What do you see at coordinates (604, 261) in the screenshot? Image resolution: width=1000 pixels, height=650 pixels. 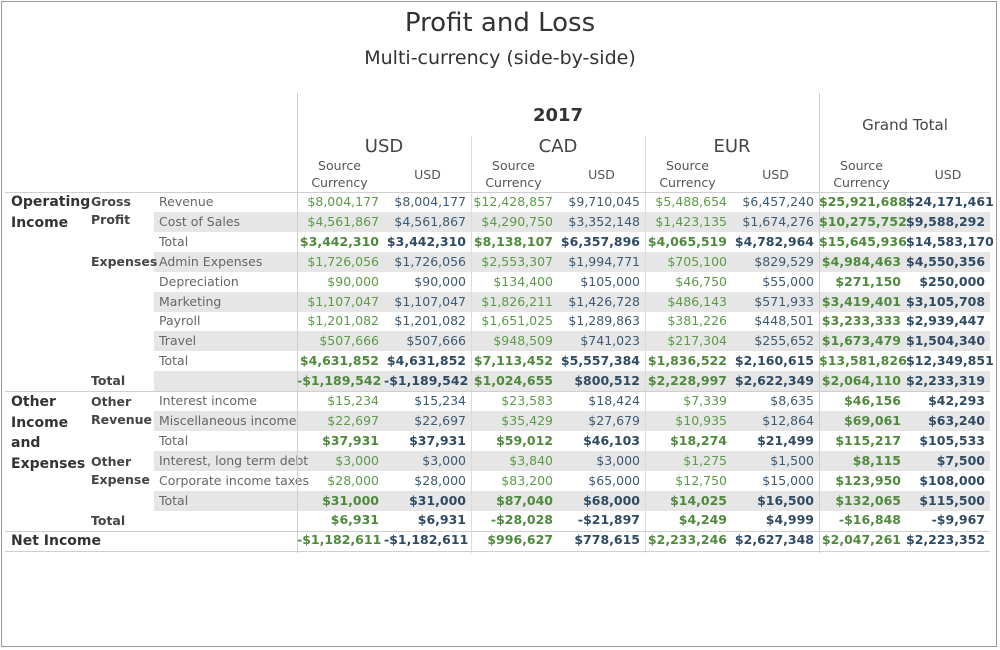 I see `value-cell: $1,994,771` at bounding box center [604, 261].